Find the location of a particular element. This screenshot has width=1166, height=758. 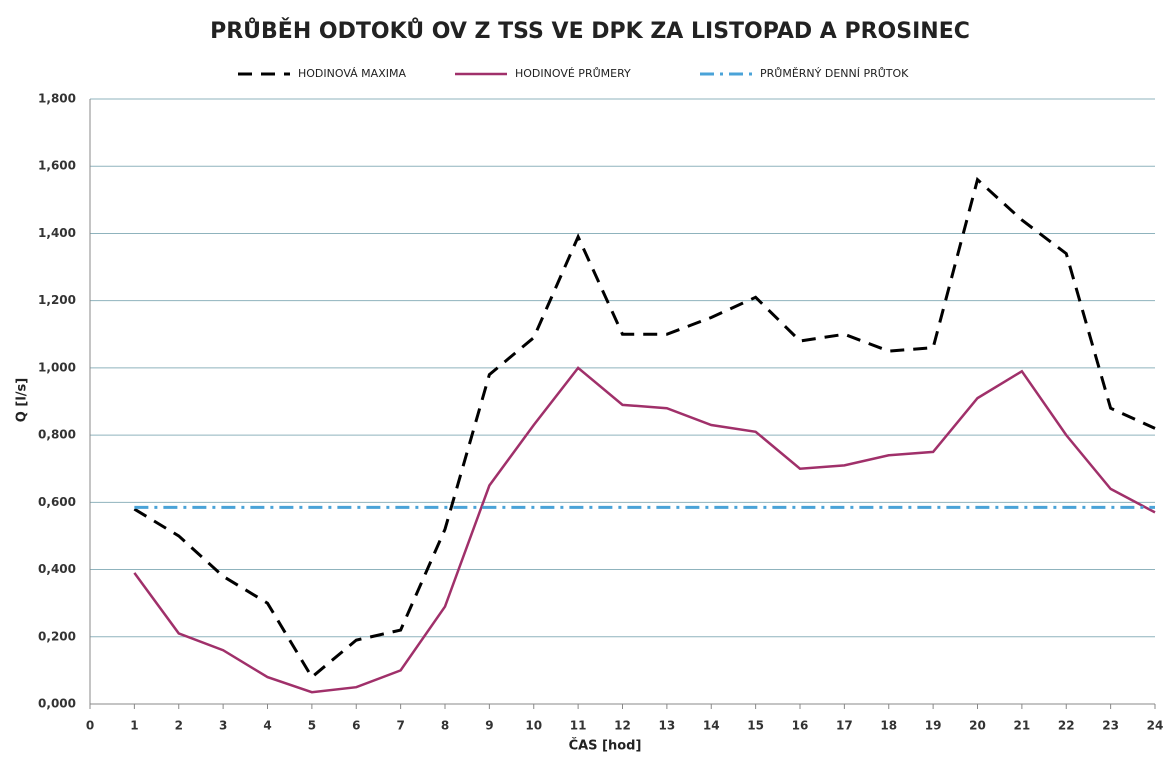

y-tick-label: 0,600 is located at coordinates (57, 502).